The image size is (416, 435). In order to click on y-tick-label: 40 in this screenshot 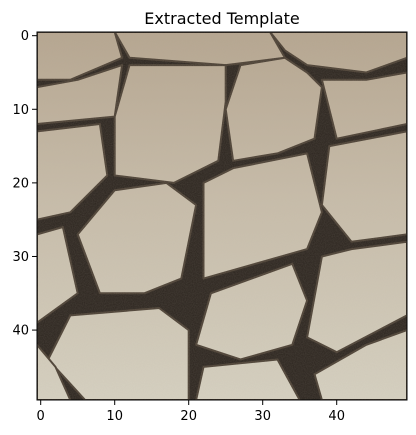, I will do `click(20, 331)`.